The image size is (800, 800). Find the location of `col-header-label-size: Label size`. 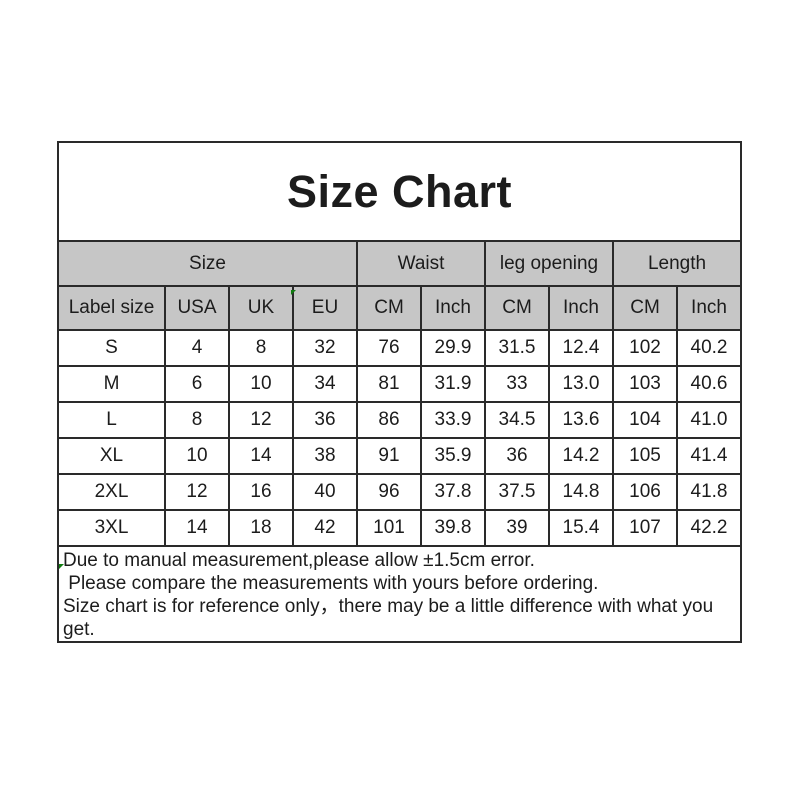

col-header-label-size: Label size is located at coordinates (111, 308).